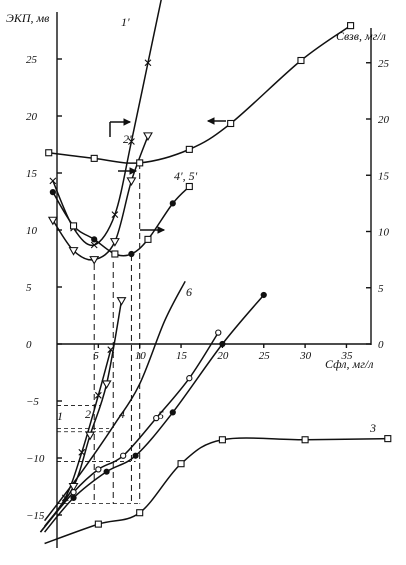 This screenshot has height=565, width=406. What do you see at coordinates (32, 174) in the screenshot?
I see `y-tick-label: 15` at bounding box center [32, 174].